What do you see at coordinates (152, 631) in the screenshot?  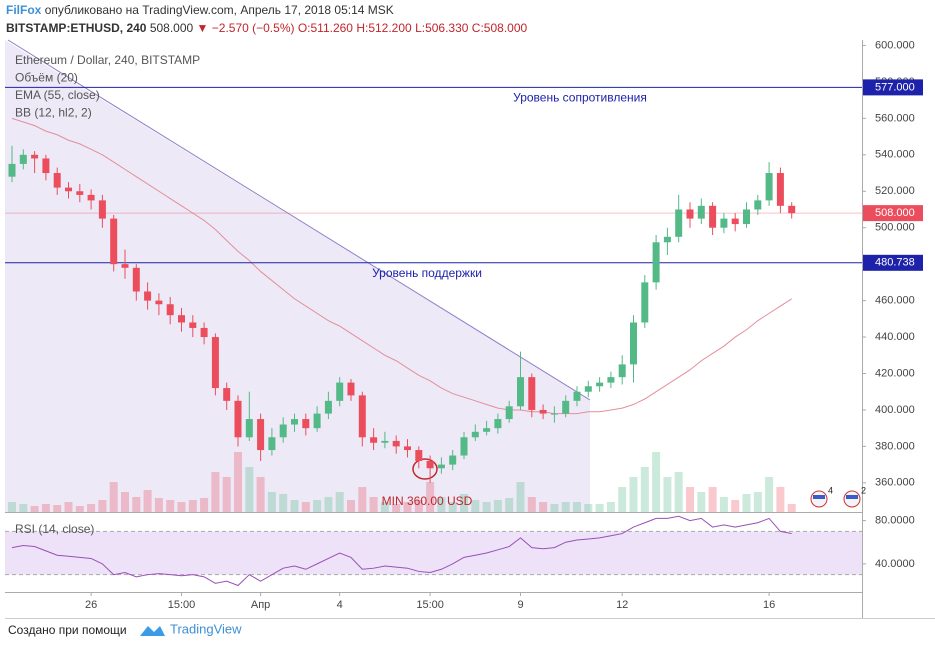 I see `tv-logo-icon` at bounding box center [152, 631].